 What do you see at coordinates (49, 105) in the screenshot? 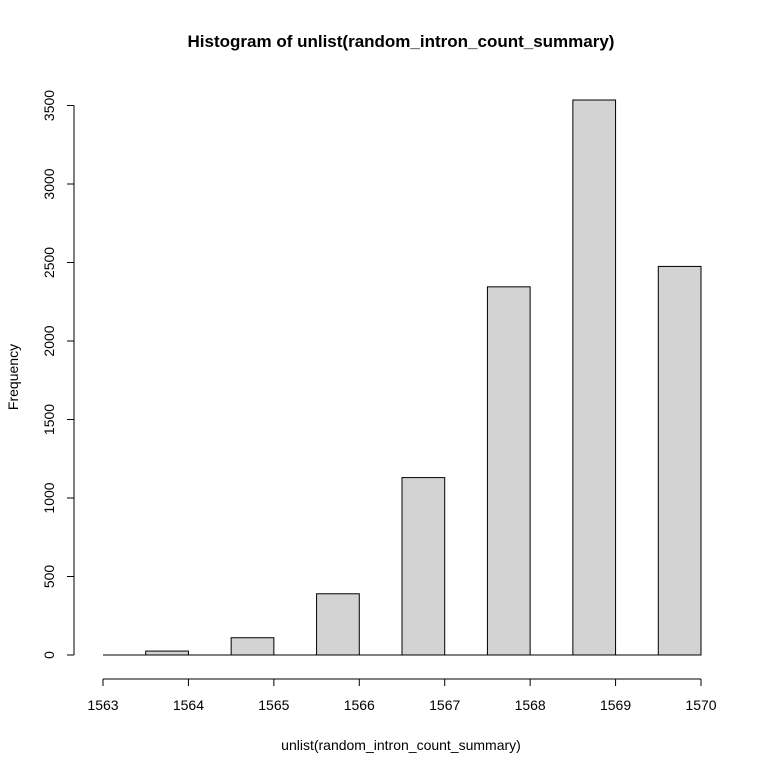
I see `y-tick-label: 3500` at bounding box center [49, 105].